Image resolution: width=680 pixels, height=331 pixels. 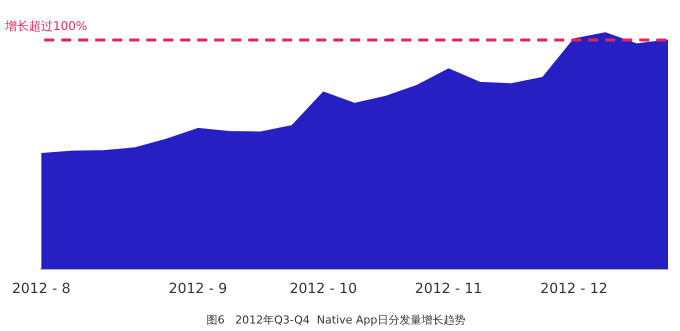 I want to click on x-tick-label: 2012 - 9, so click(x=198, y=289).